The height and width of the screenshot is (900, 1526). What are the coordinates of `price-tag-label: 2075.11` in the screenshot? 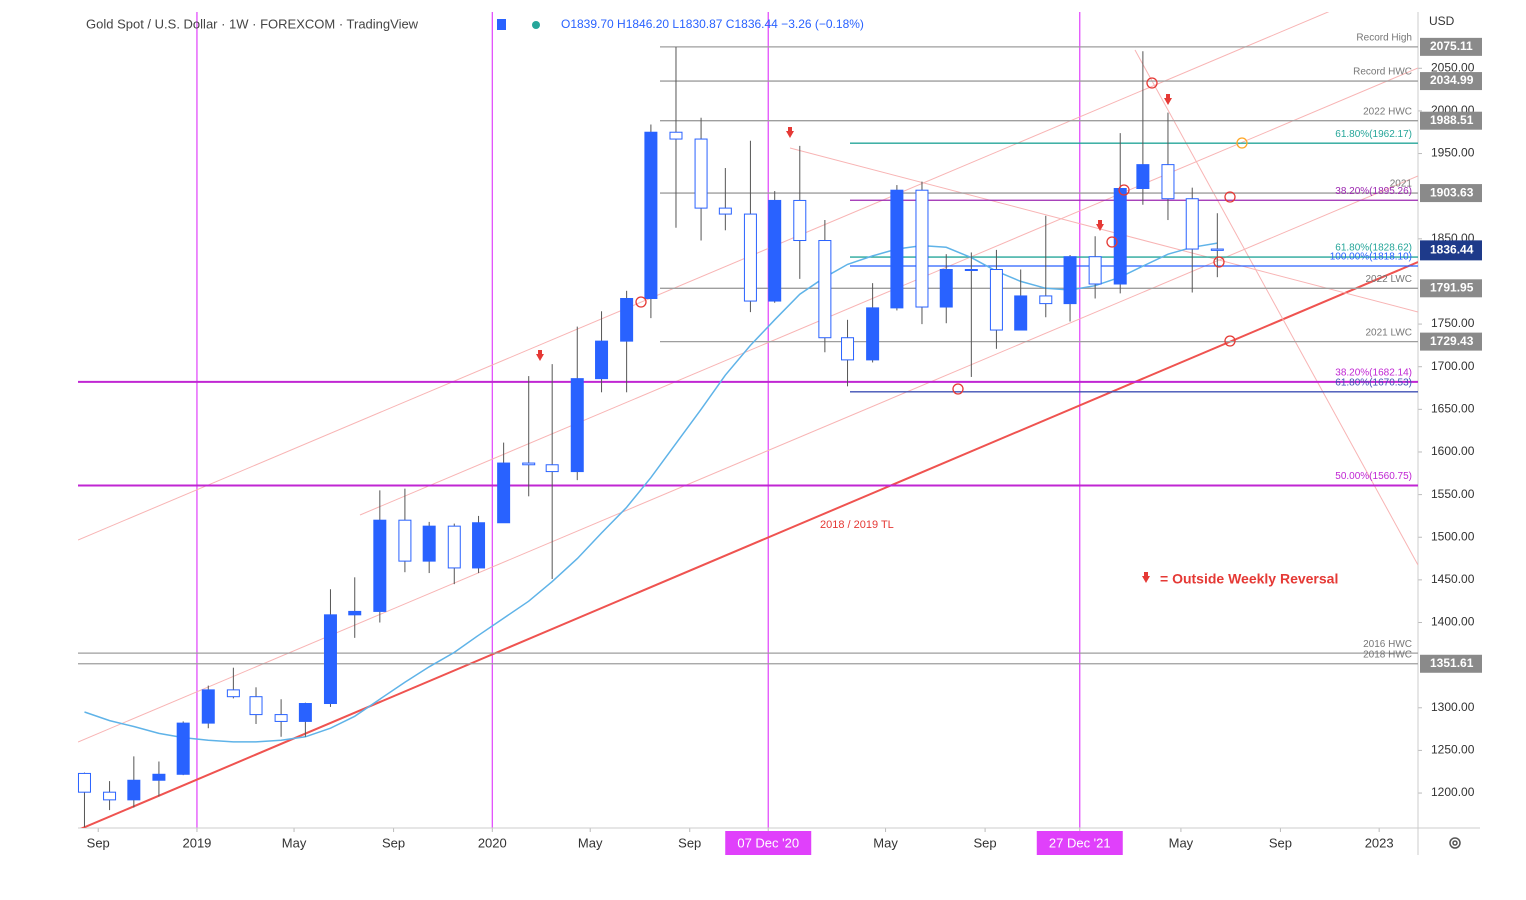 It's located at (1451, 46).